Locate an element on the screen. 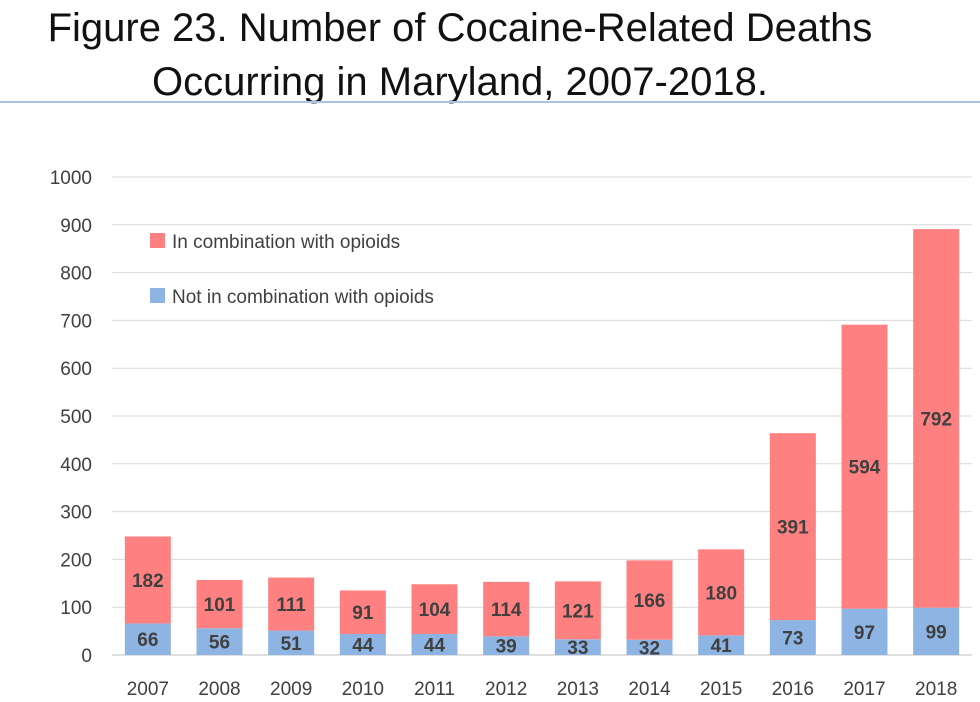 The height and width of the screenshot is (702, 980). data-label-non-opioids-2014: 32 is located at coordinates (649, 648).